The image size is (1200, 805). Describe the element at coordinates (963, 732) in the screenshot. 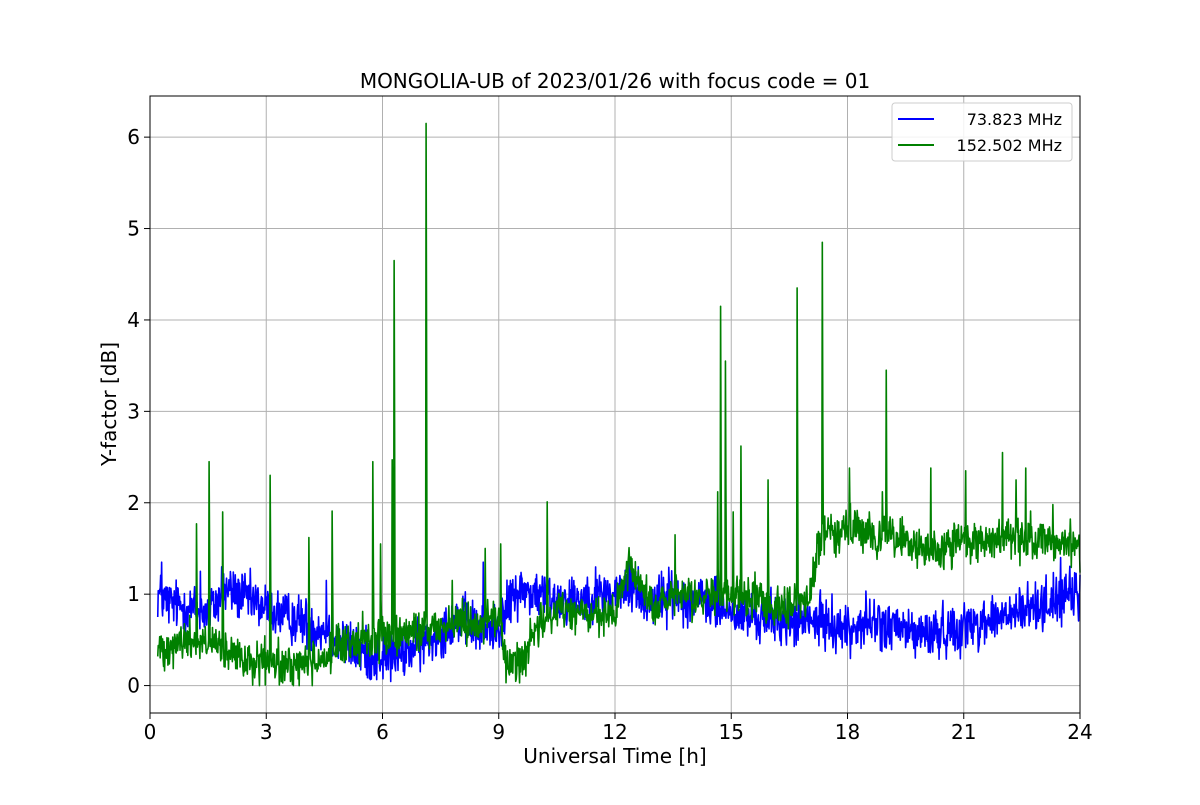

I see `x-tick-label: 21` at that location.